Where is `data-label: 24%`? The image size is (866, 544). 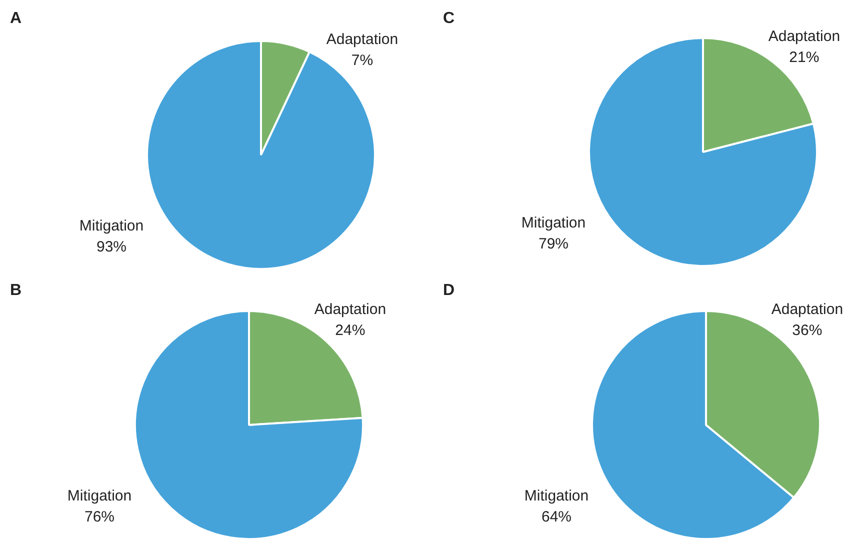 data-label: 24% is located at coordinates (350, 331).